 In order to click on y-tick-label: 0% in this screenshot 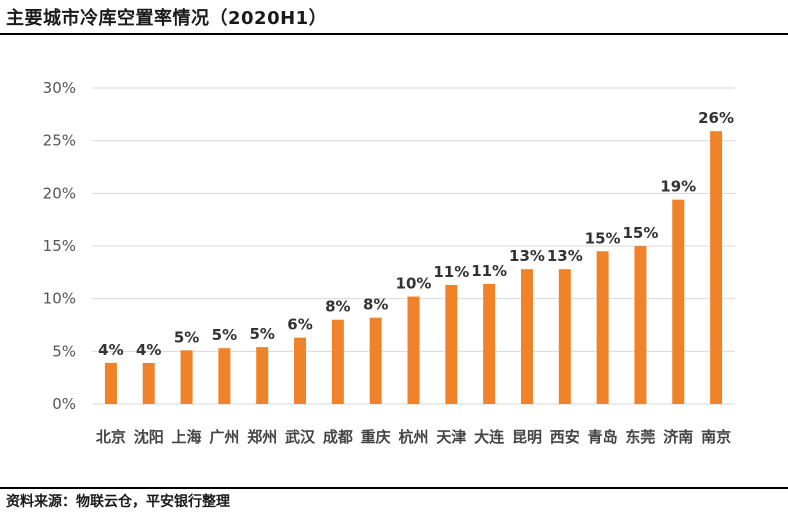, I will do `click(64, 404)`.